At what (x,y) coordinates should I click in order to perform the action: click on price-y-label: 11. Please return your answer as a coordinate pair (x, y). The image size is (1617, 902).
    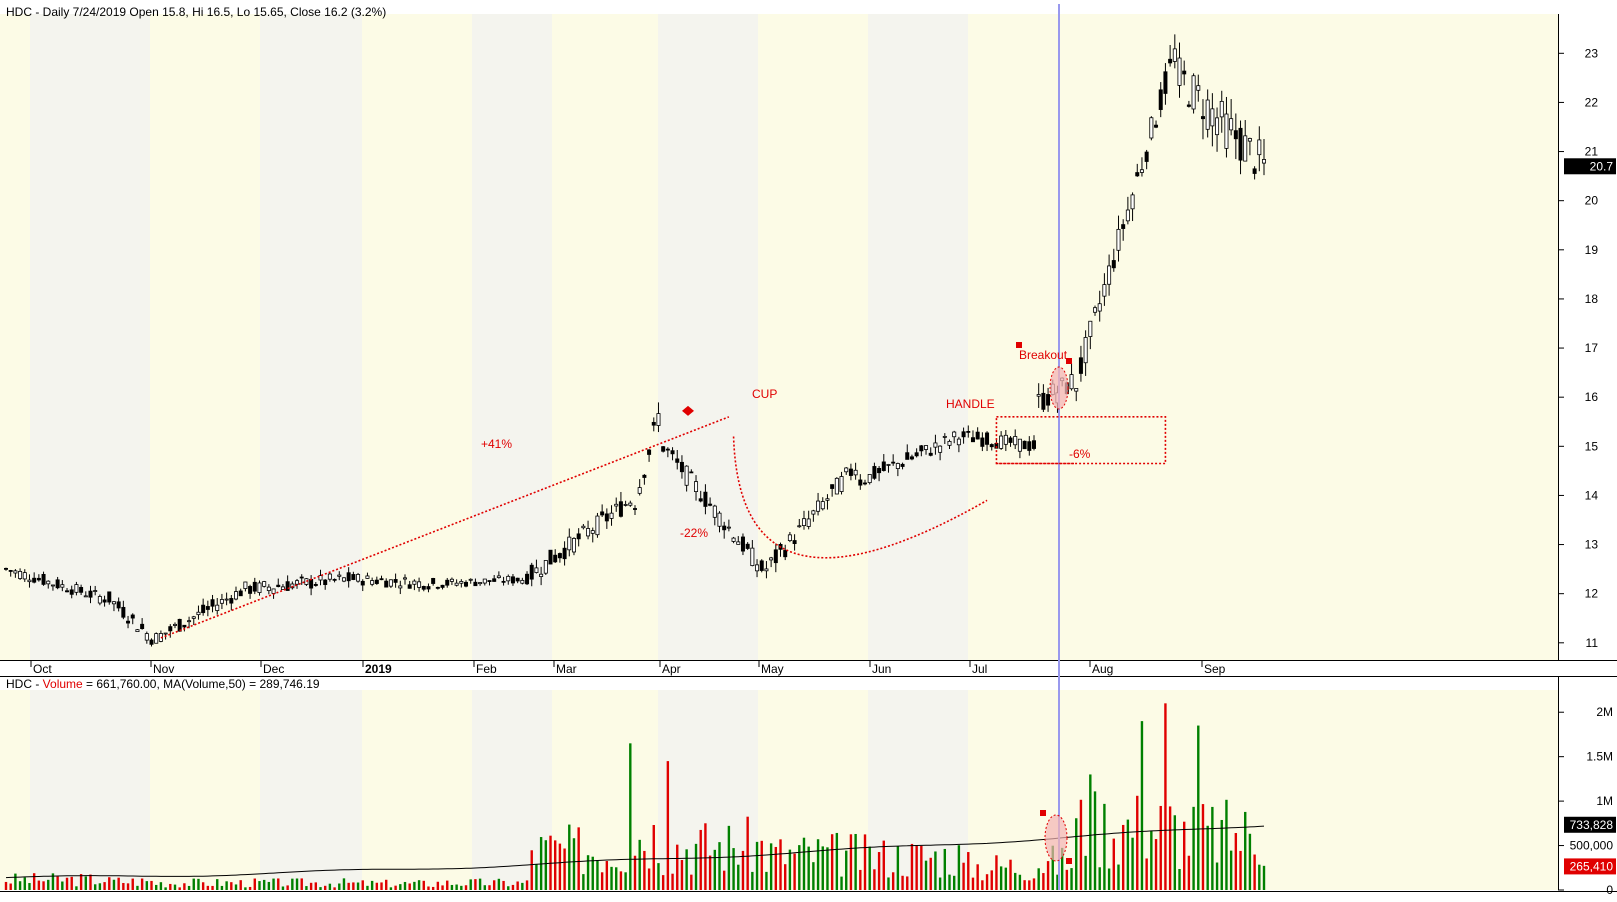
    Looking at the image, I should click on (1592, 643).